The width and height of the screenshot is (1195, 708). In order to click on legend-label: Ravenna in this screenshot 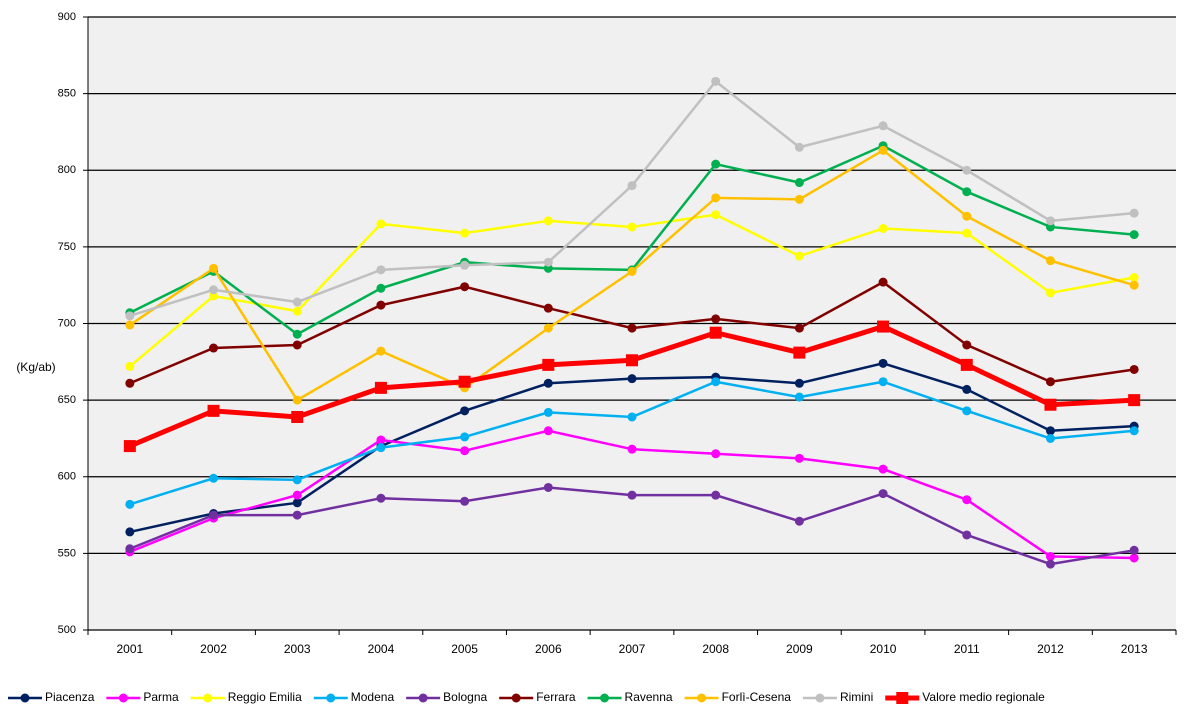, I will do `click(649, 697)`.